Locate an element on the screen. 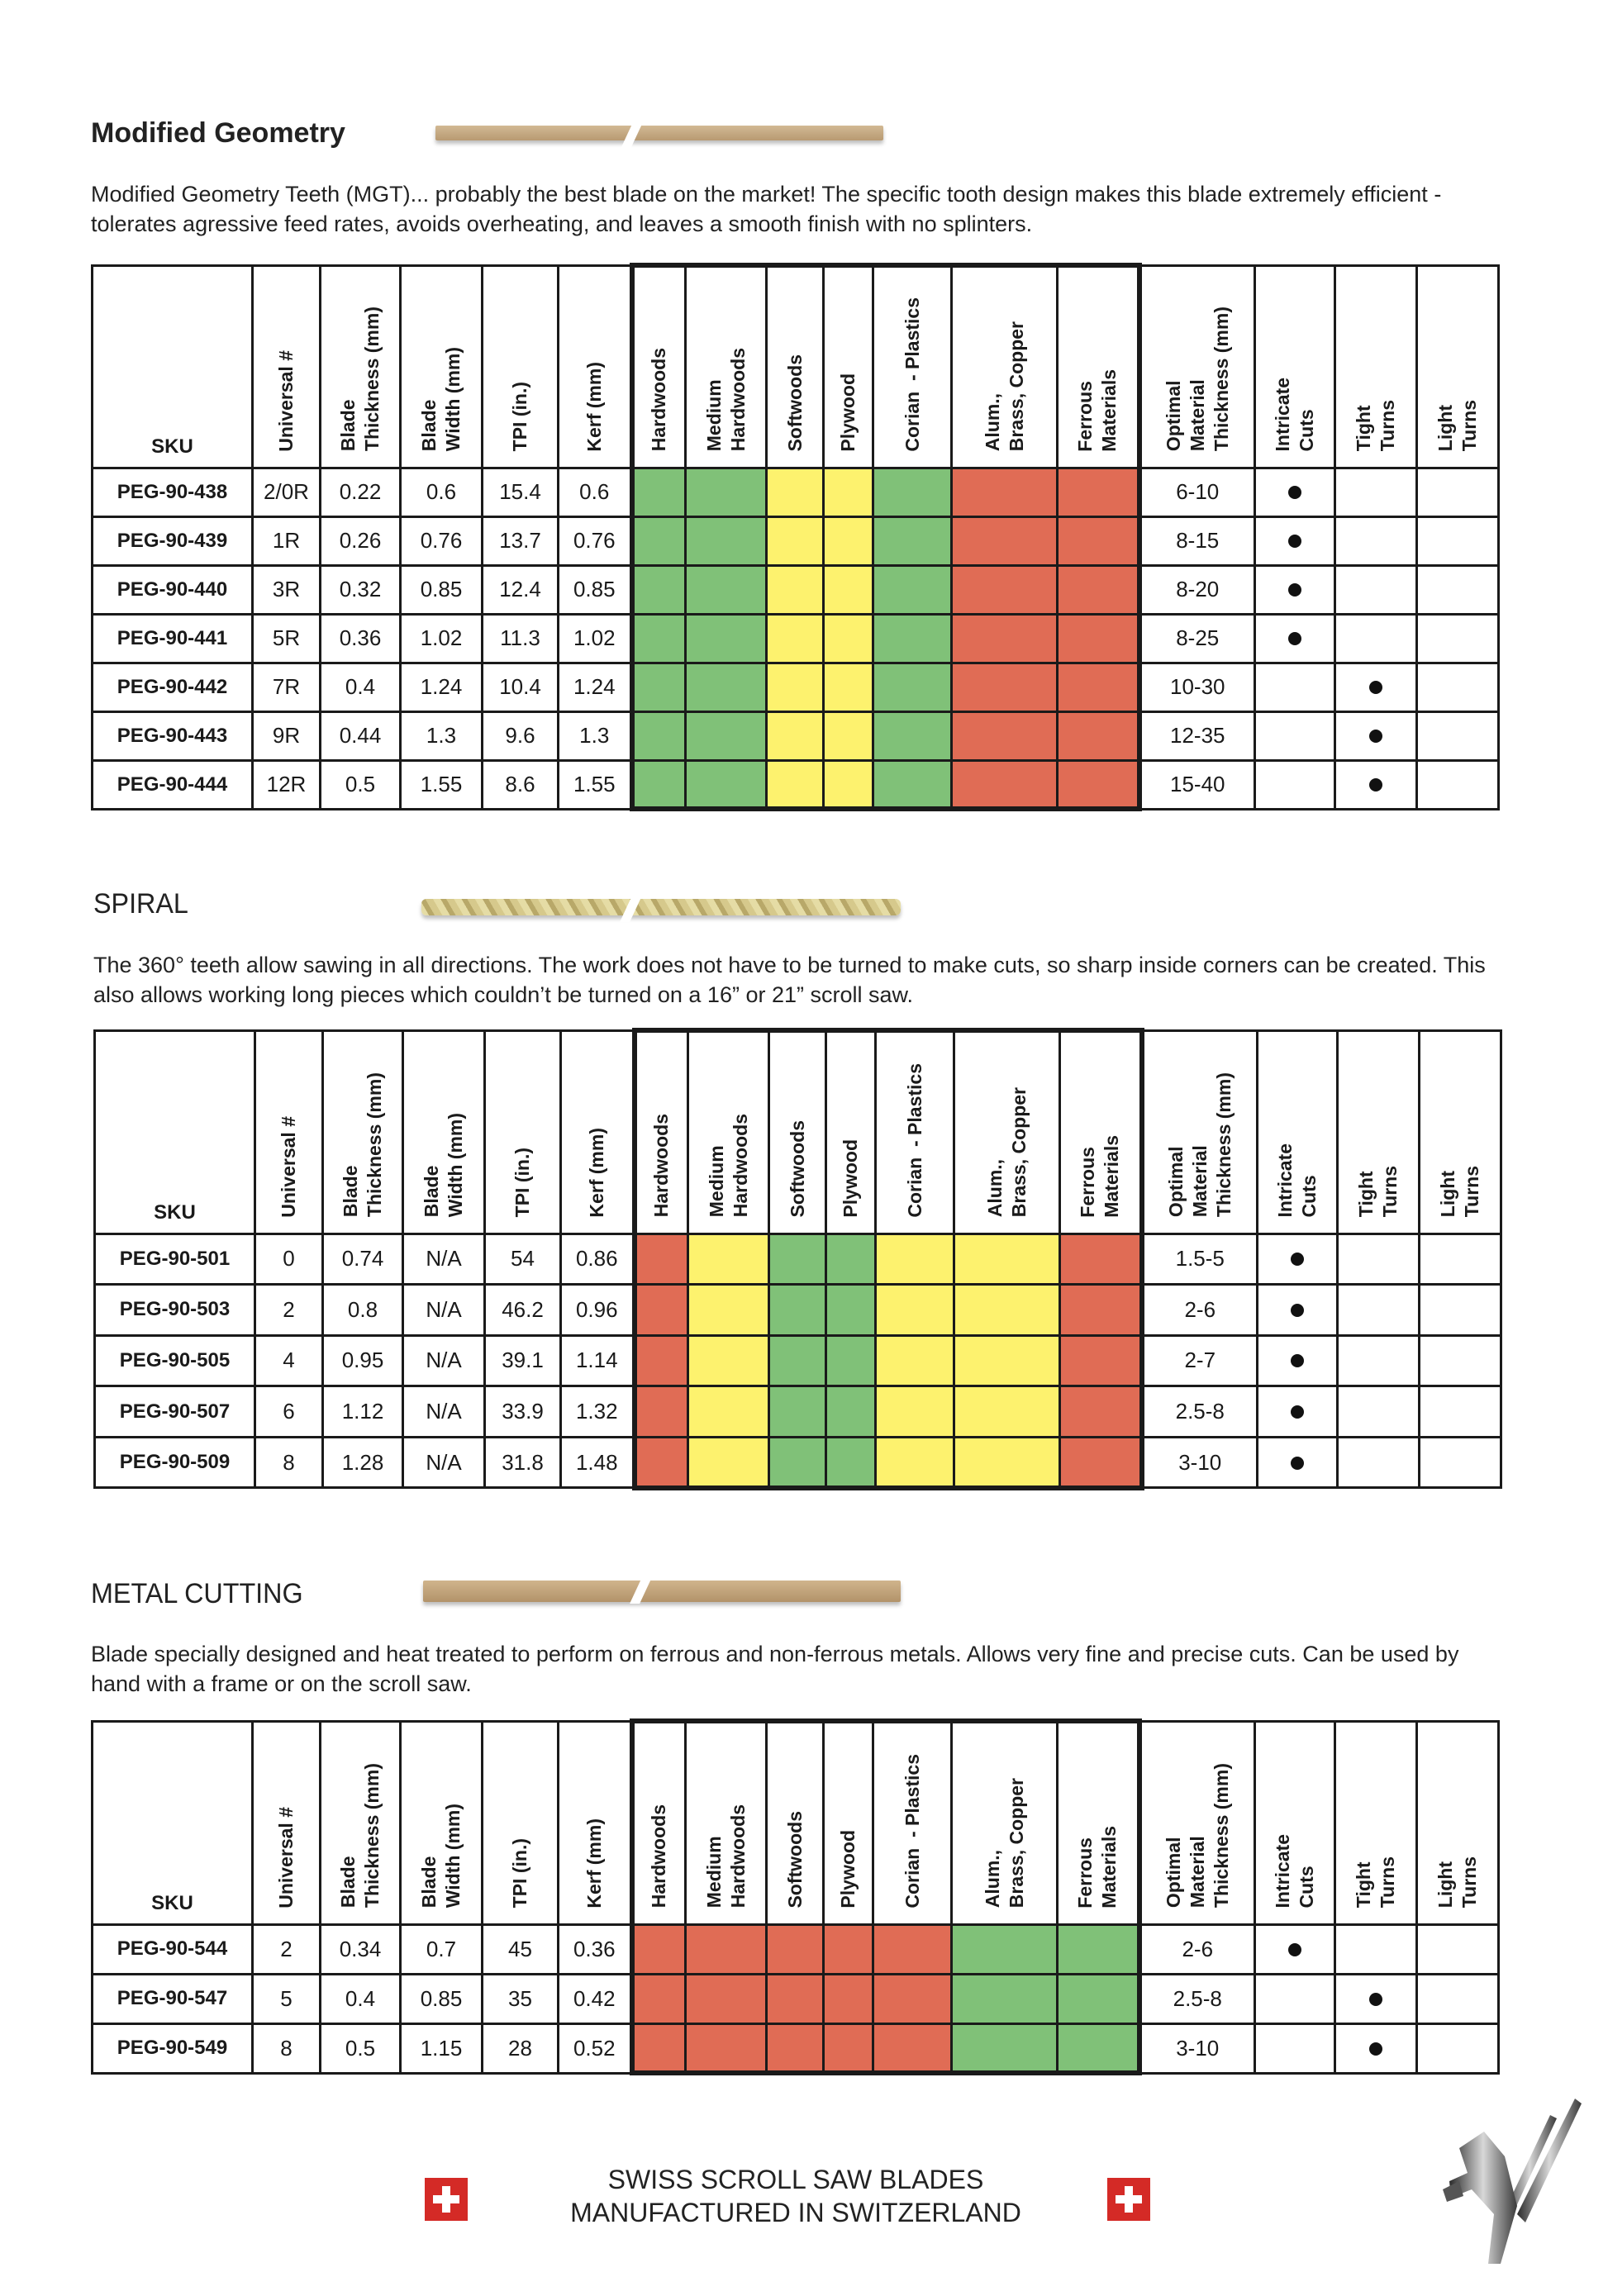 This screenshot has height=2296, width=1608. cell-blade-thickness: 0.26 is located at coordinates (360, 541).